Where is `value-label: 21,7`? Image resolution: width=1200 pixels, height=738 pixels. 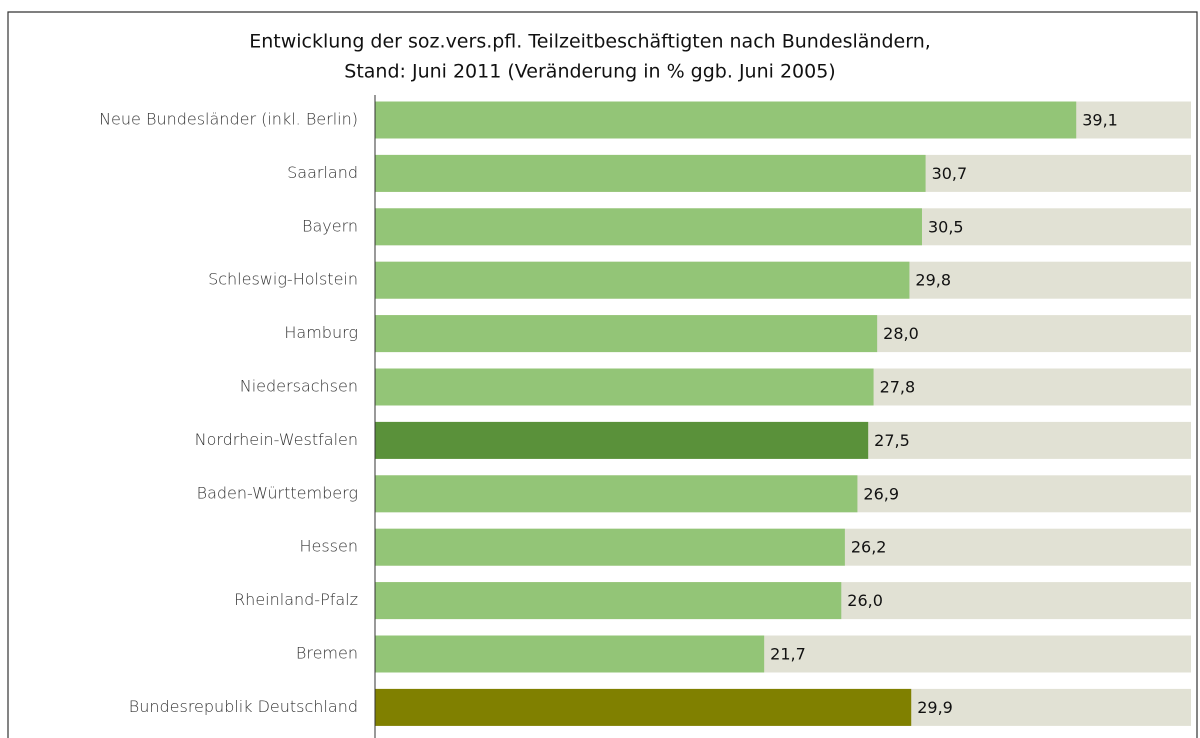
value-label: 21,7 is located at coordinates (788, 654).